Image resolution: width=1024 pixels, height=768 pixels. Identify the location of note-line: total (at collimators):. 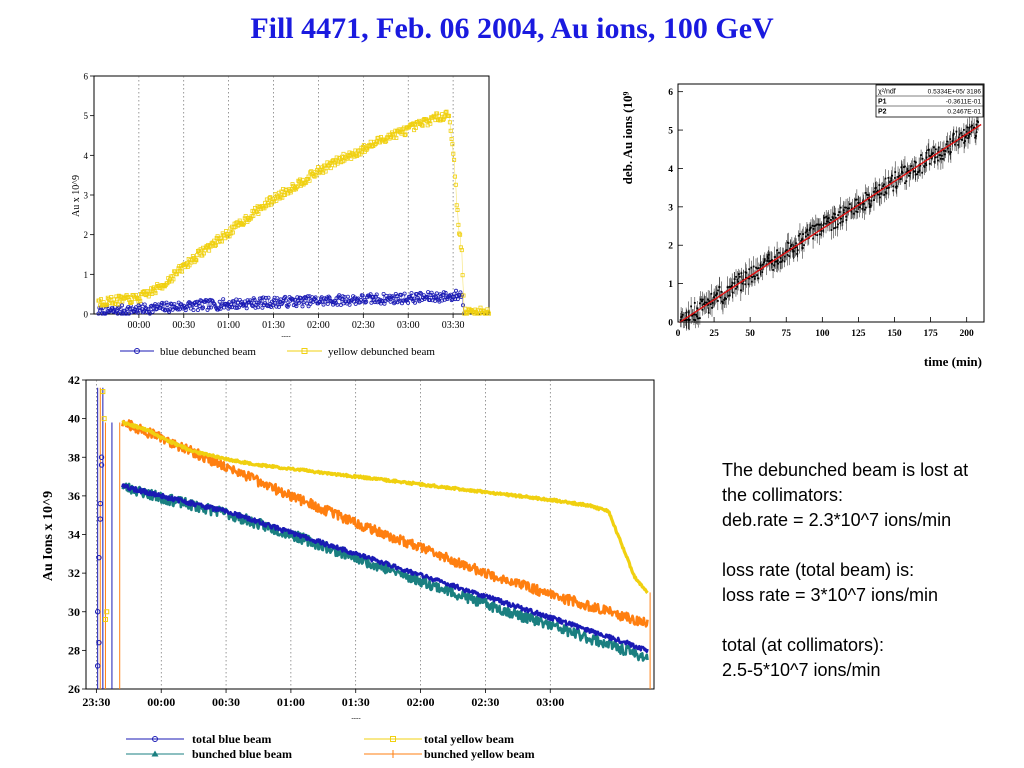
(803, 645).